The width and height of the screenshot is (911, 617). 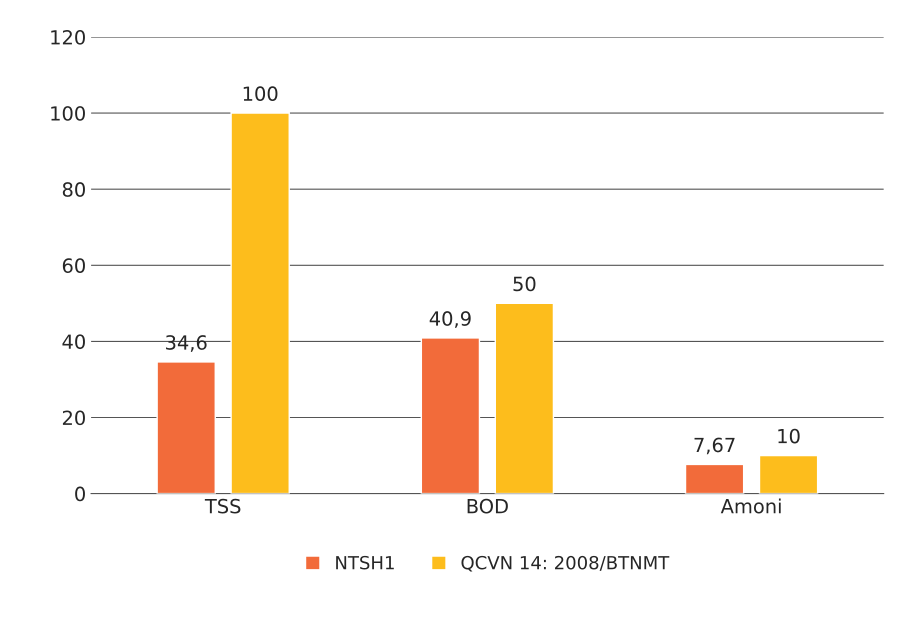 What do you see at coordinates (789, 436) in the screenshot?
I see `data-label: 10` at bounding box center [789, 436].